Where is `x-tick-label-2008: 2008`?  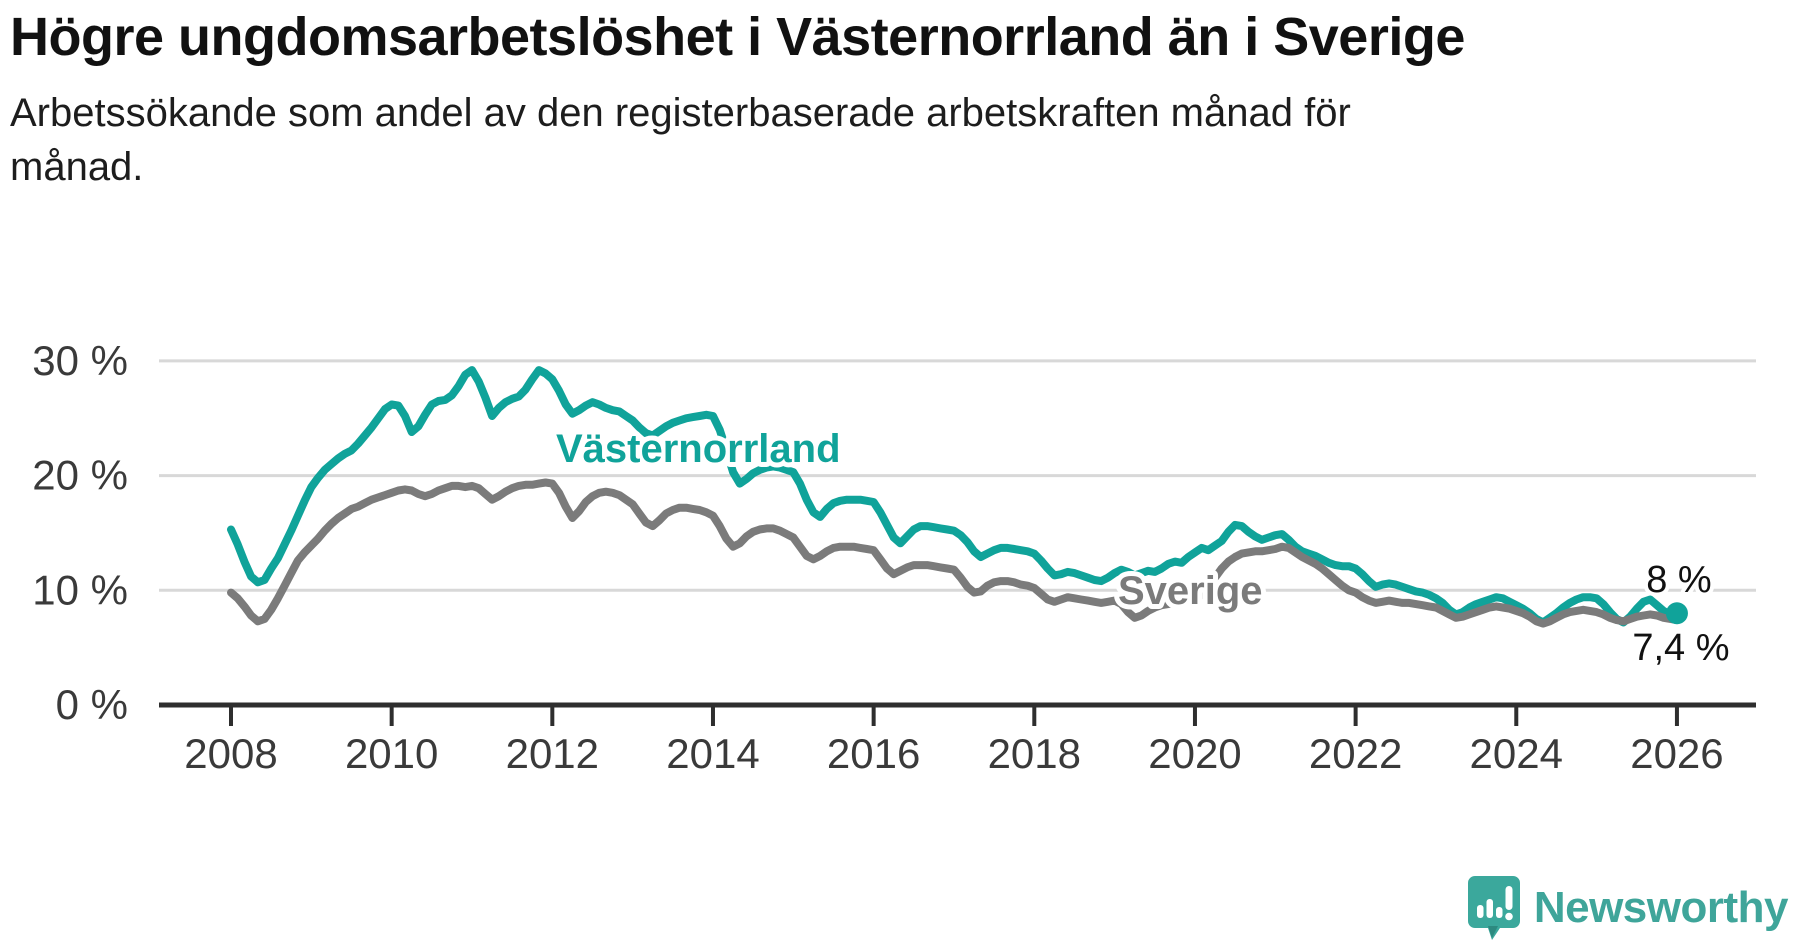 x-tick-label-2008: 2008 is located at coordinates (230, 753).